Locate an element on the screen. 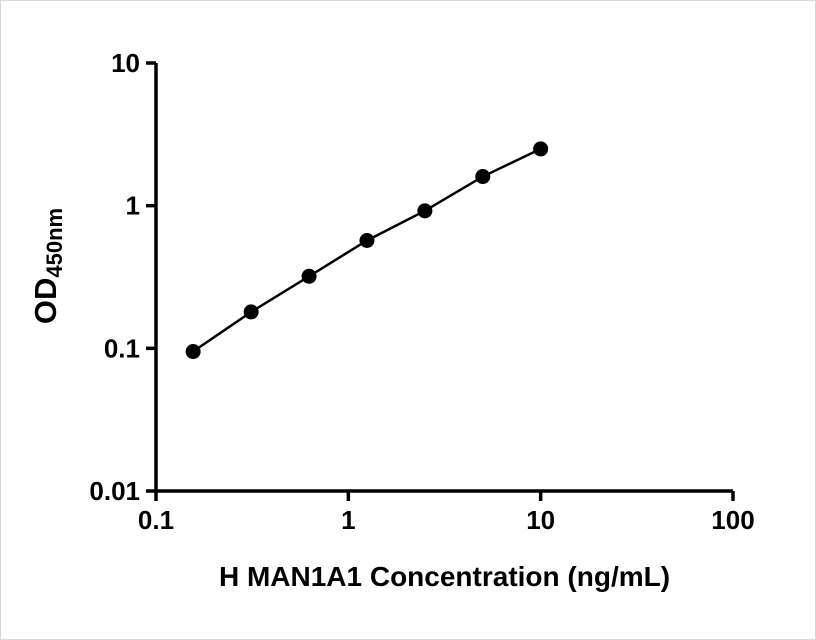 The width and height of the screenshot is (816, 640). y-tick-label: 1 is located at coordinates (133, 206).